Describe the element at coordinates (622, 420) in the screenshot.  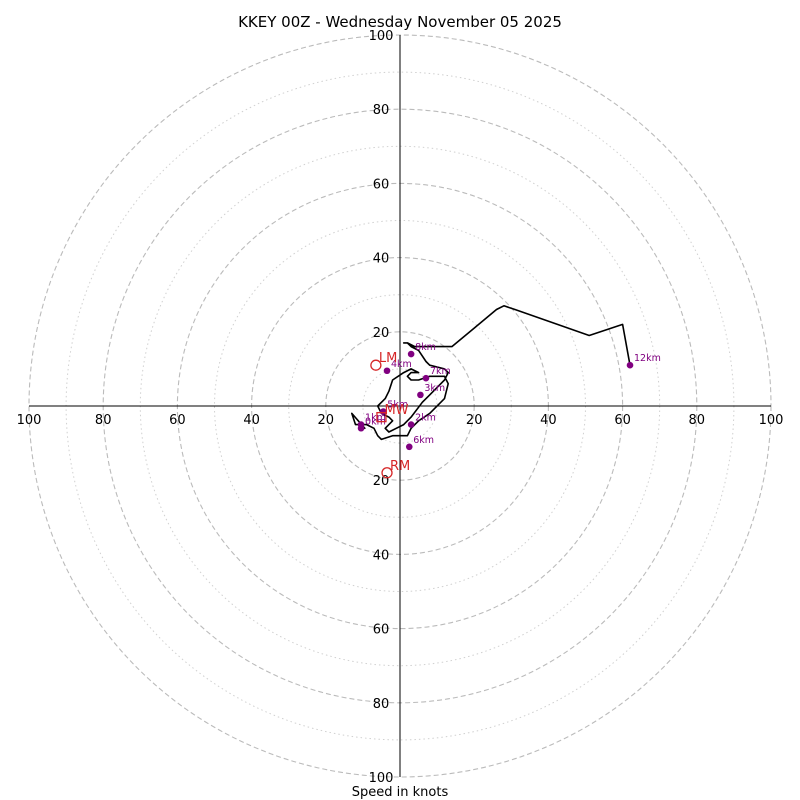
I see `x-tick-label-right-60: 60` at that location.